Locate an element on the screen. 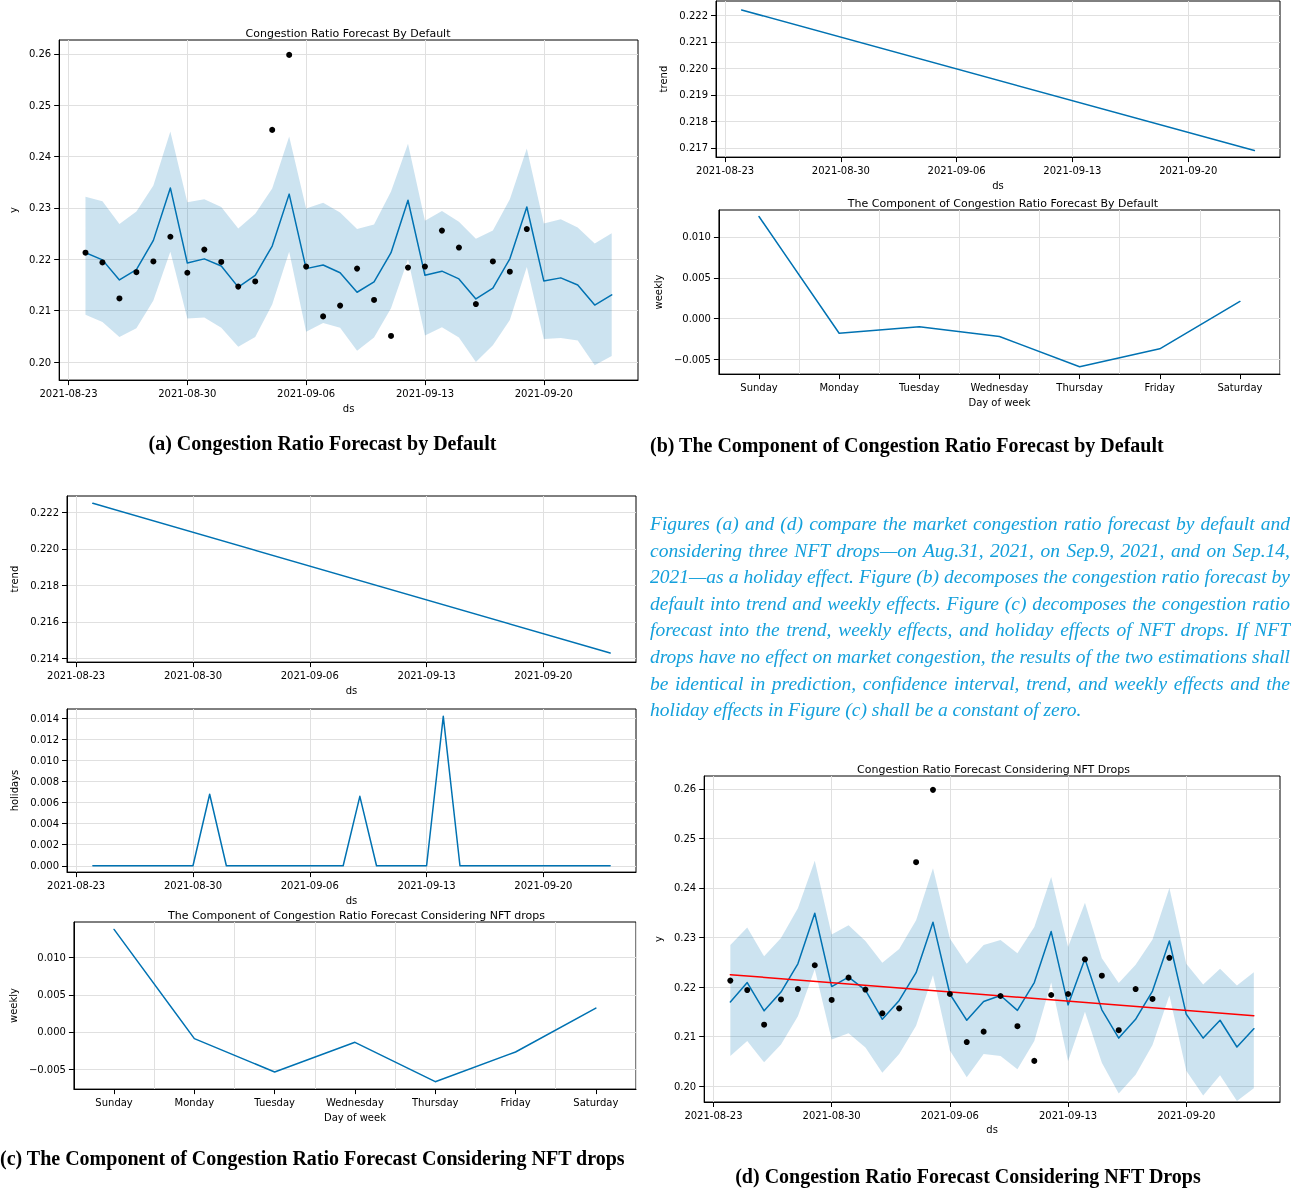 This screenshot has width=1291, height=1194. chart-title: Congestion Ratio Forecast By Default is located at coordinates (348, 33).